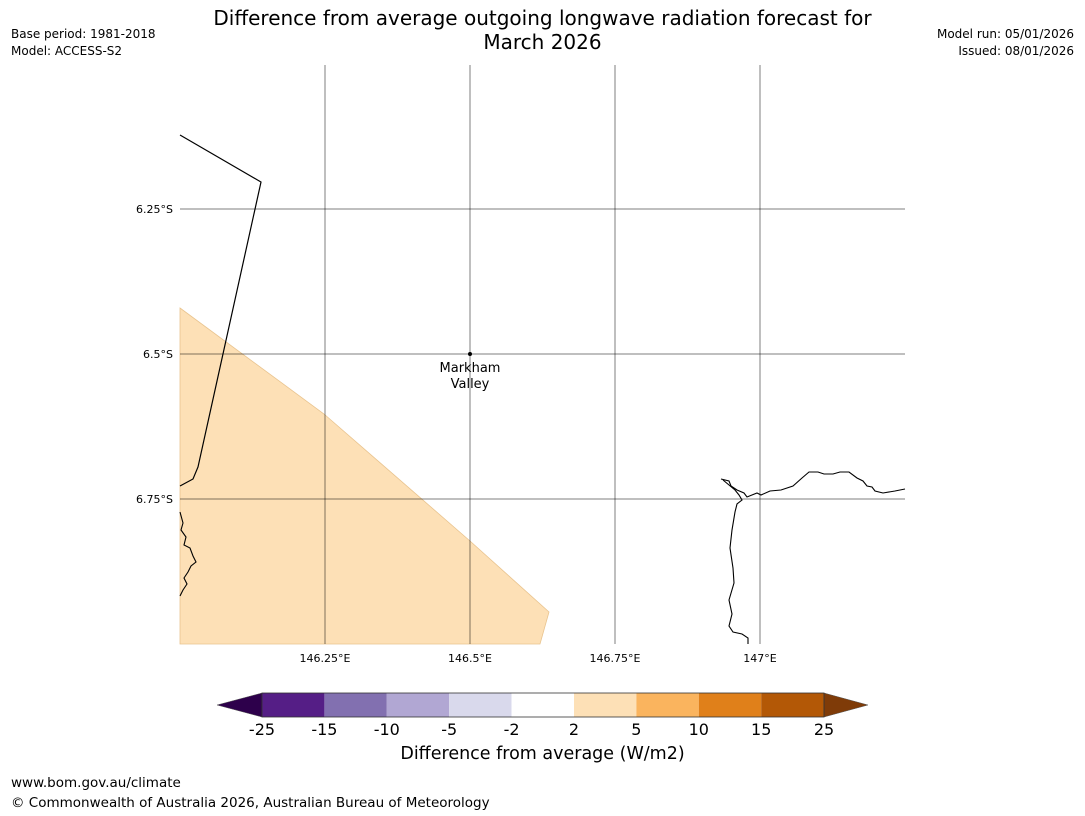  Describe the element at coordinates (512, 729) in the screenshot. I see `colorbar-tick-label: -2` at that location.